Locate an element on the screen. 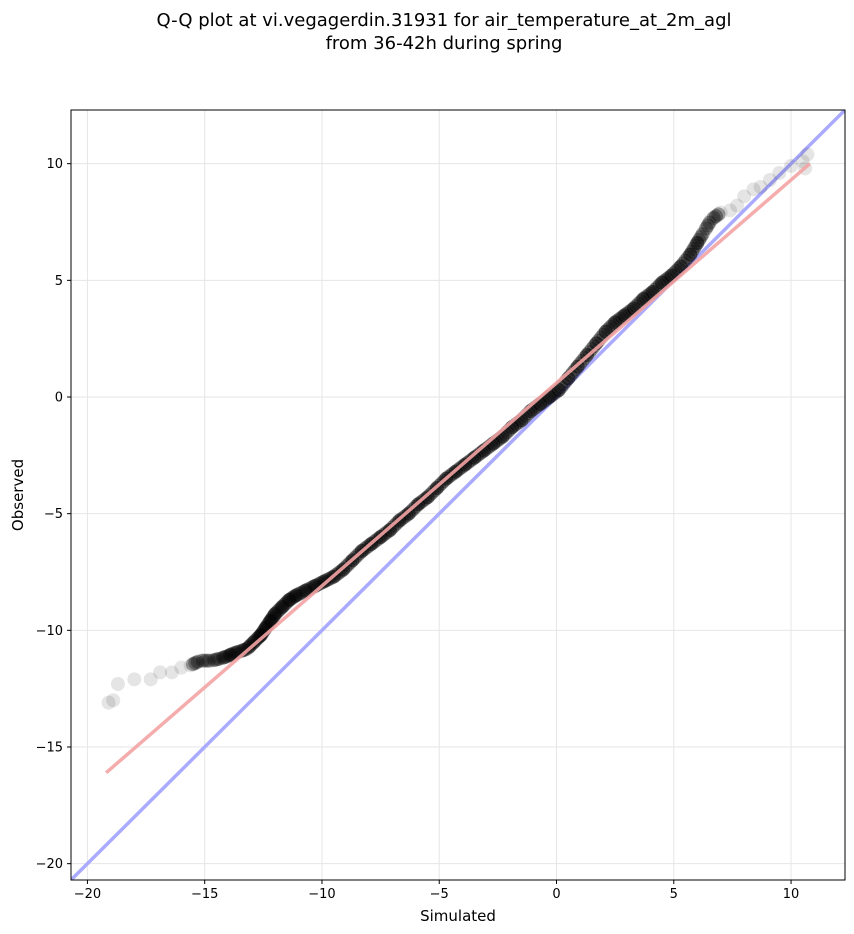 This screenshot has width=854, height=934. y-tick-label: −10 is located at coordinates (49, 631).